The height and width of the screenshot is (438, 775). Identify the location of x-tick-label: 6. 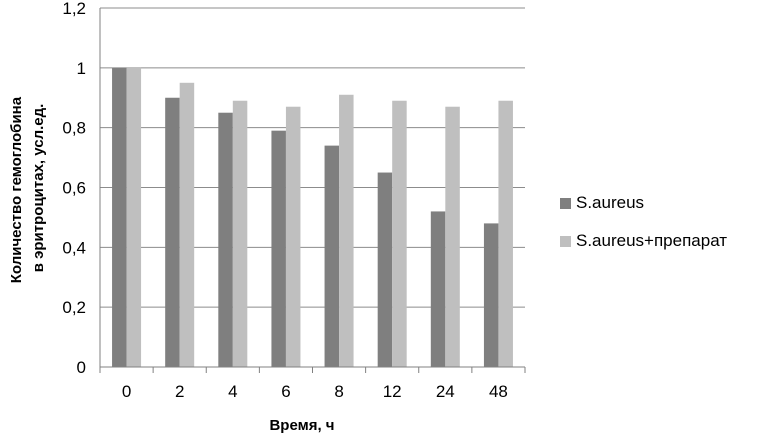
(285, 391).